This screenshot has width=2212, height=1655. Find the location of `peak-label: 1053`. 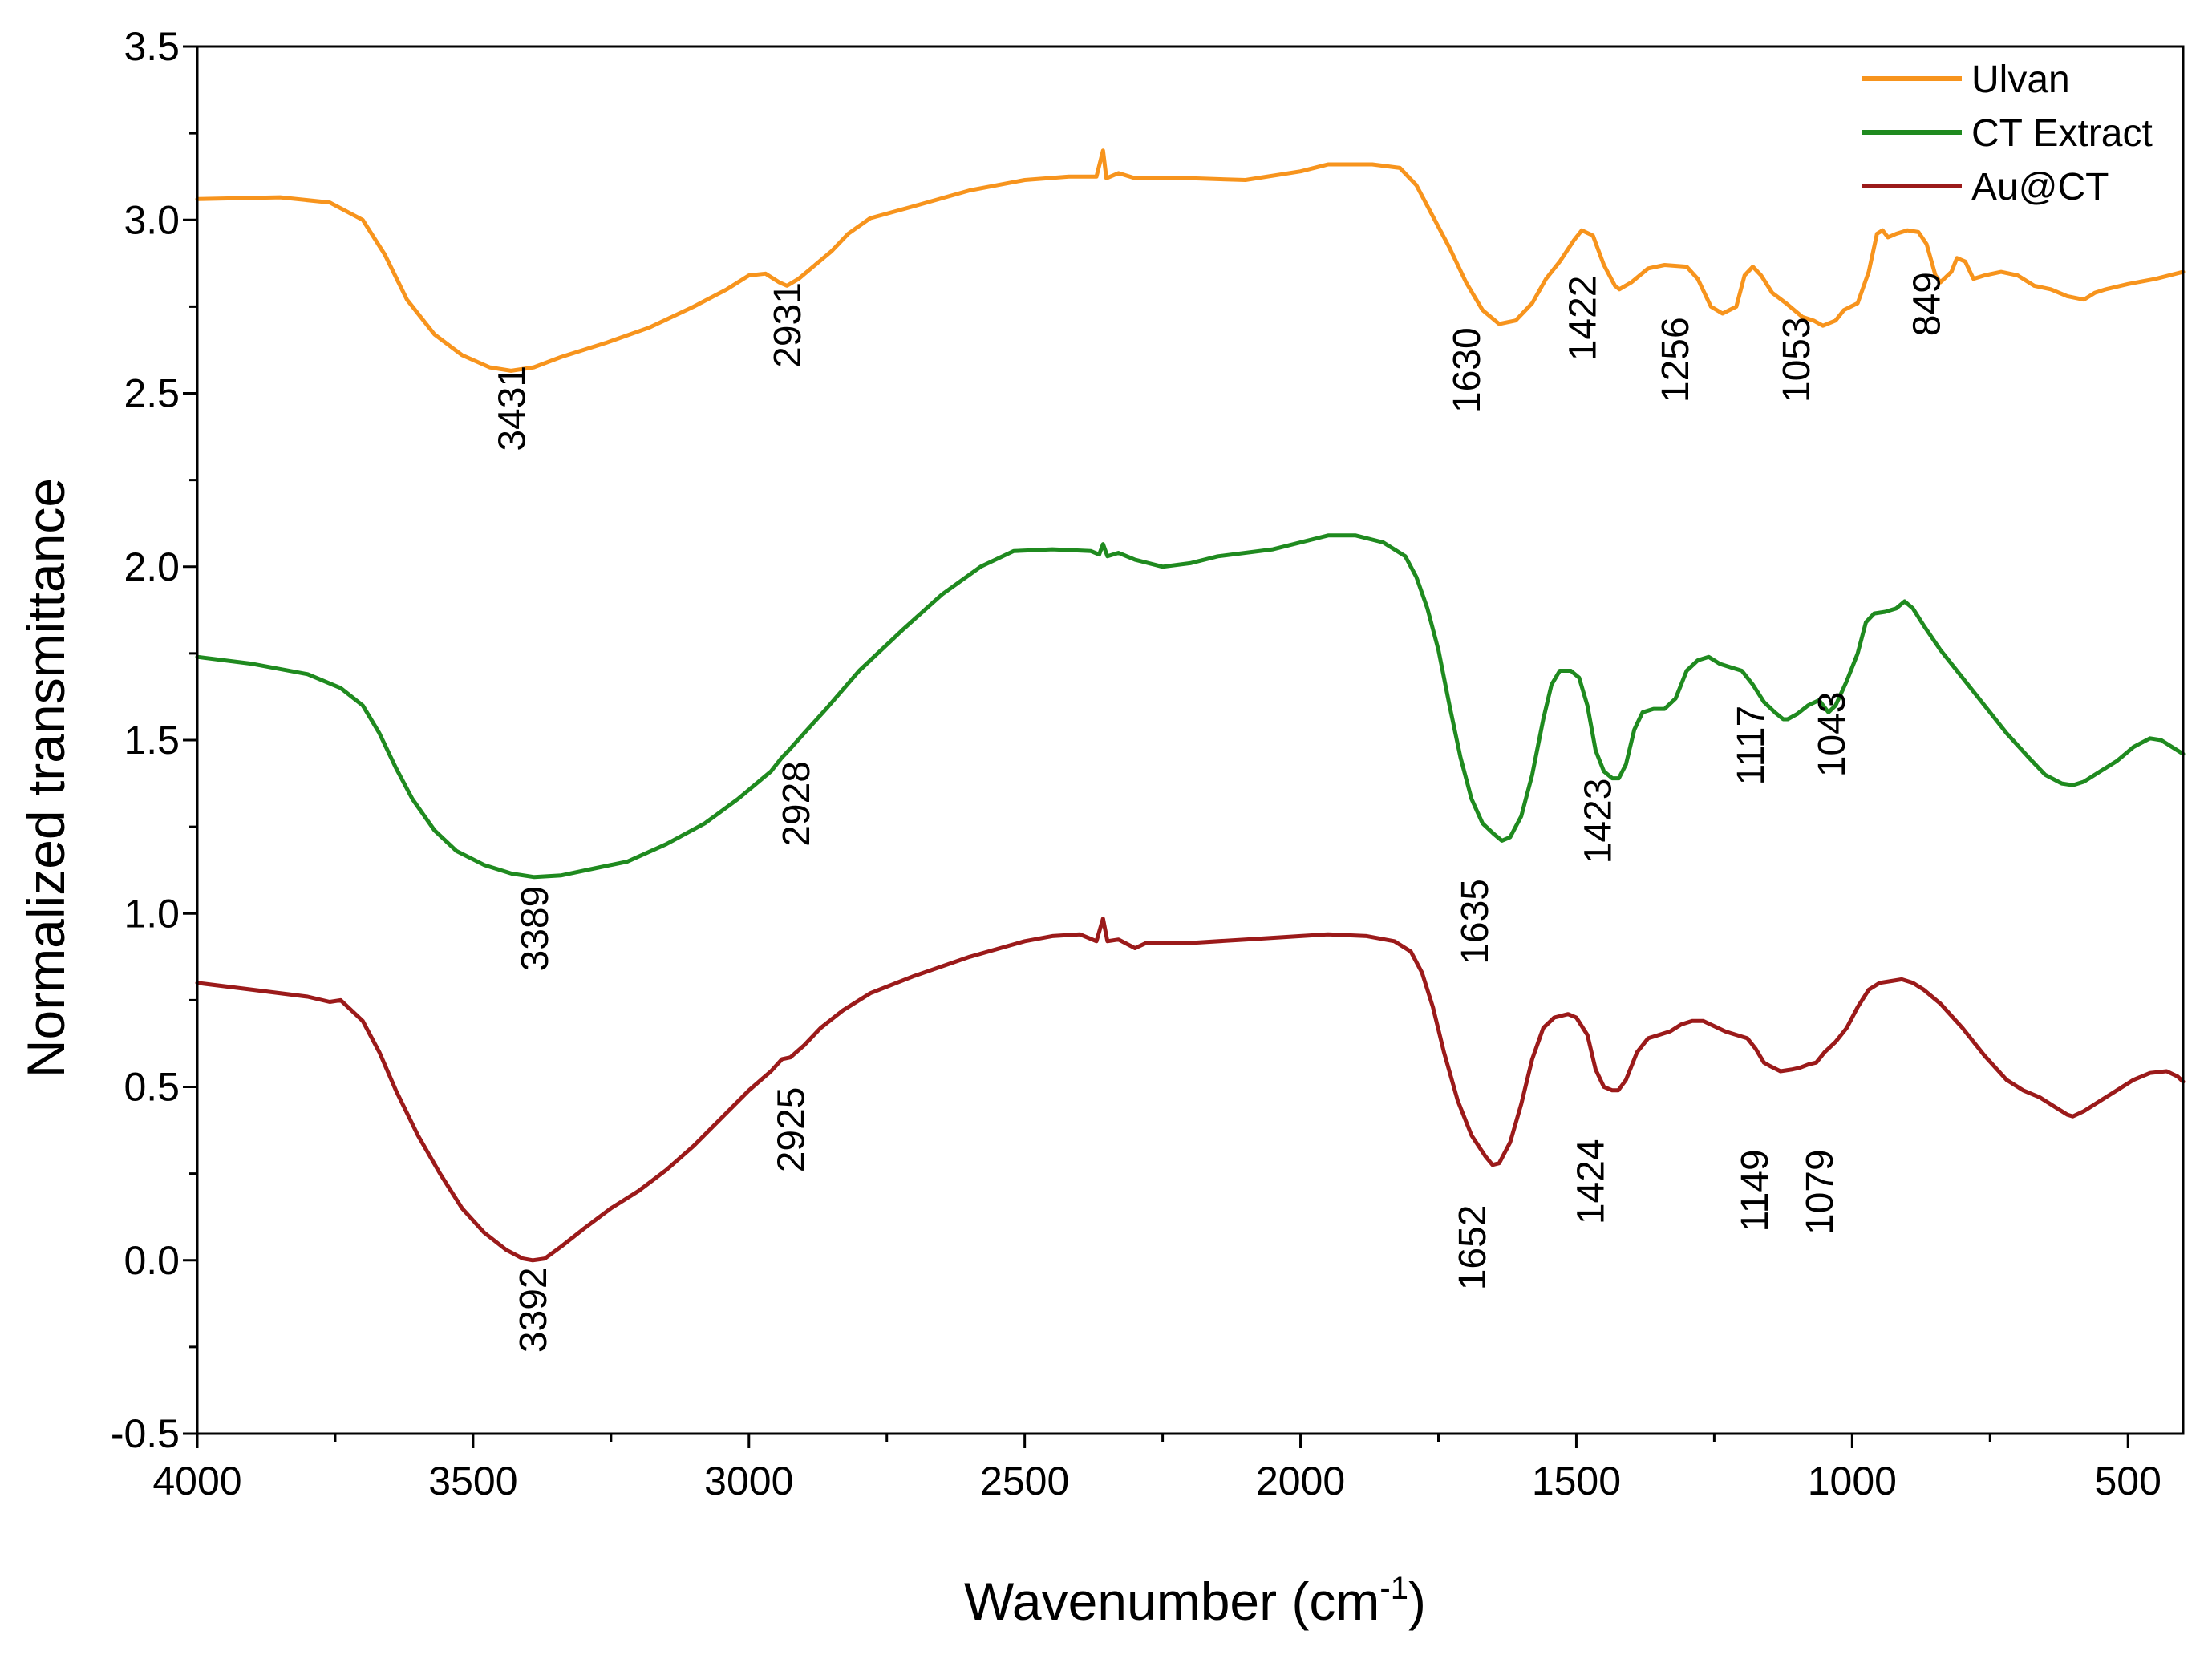

peak-label: 1053 is located at coordinates (1797, 360).